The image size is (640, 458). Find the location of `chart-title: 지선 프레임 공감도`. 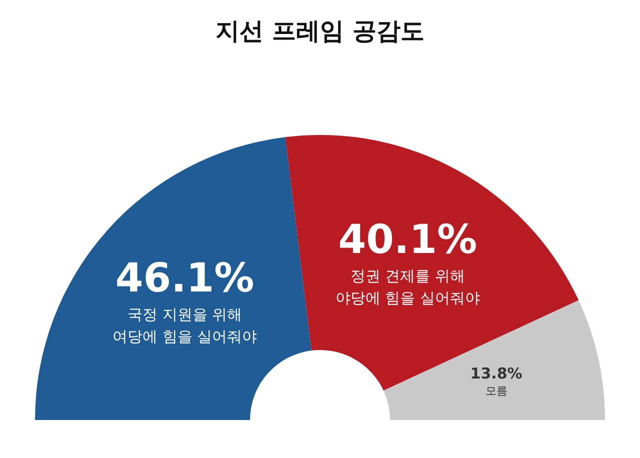

chart-title: 지선 프레임 공감도 is located at coordinates (320, 31).